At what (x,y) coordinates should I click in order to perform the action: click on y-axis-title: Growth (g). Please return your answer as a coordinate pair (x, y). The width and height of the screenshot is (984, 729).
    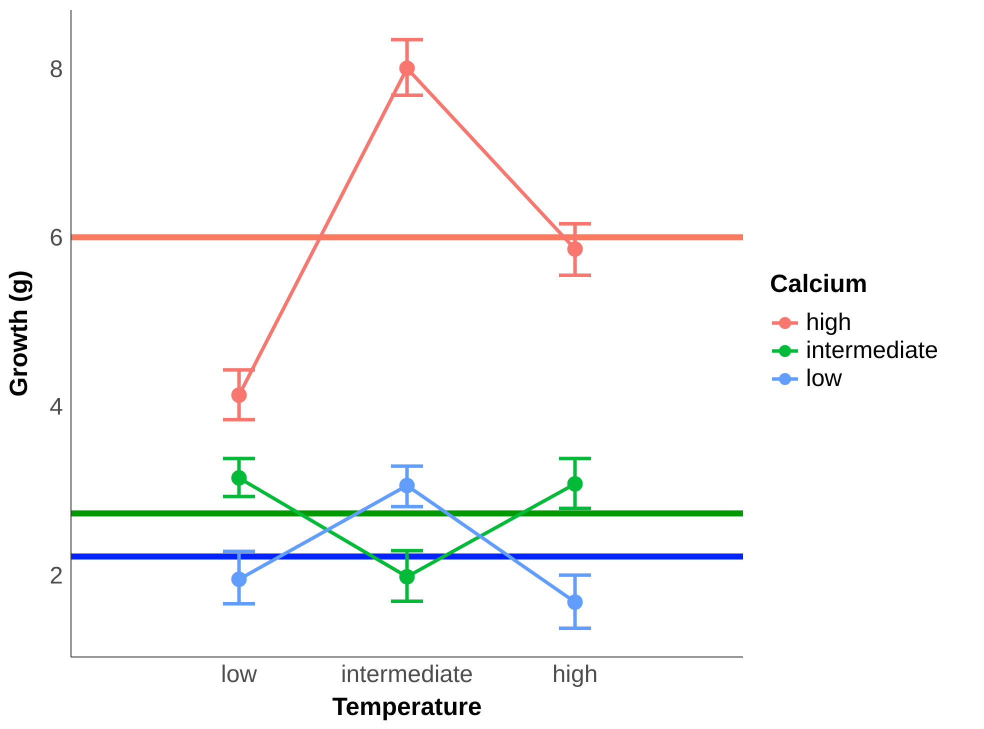
    Looking at the image, I should click on (18, 333).